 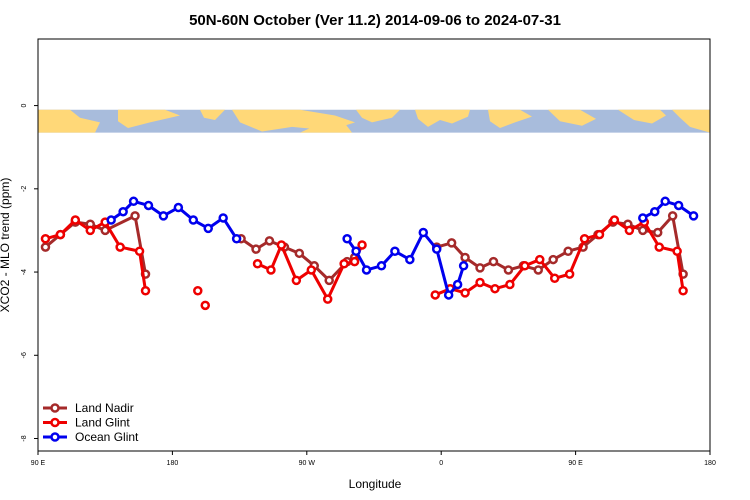 What do you see at coordinates (104, 408) in the screenshot?
I see `legend-label: Land Nadir` at bounding box center [104, 408].